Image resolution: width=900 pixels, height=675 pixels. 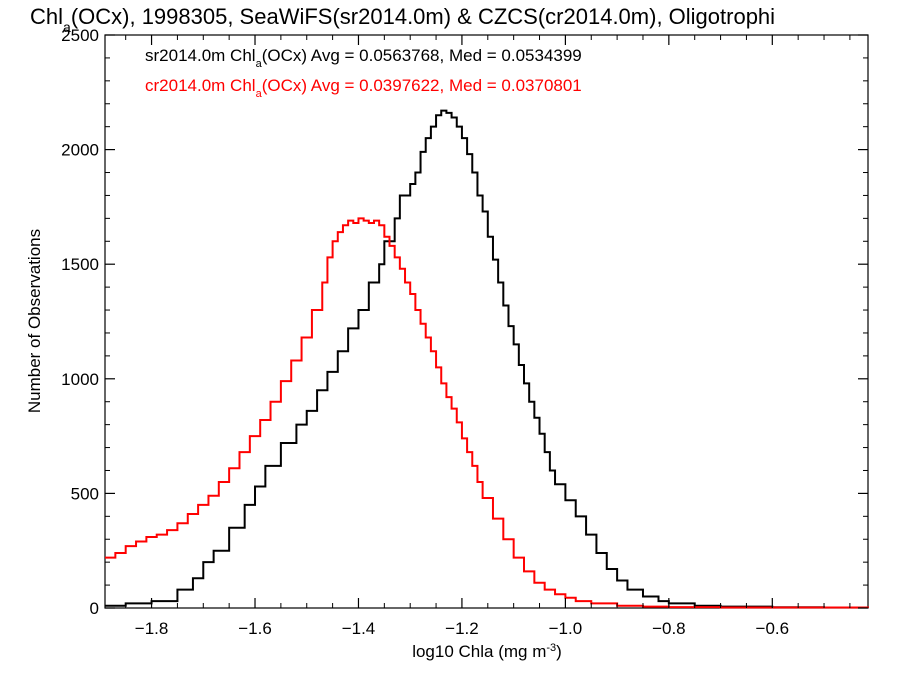 I want to click on x-tick-label: −1.2, so click(x=462, y=628).